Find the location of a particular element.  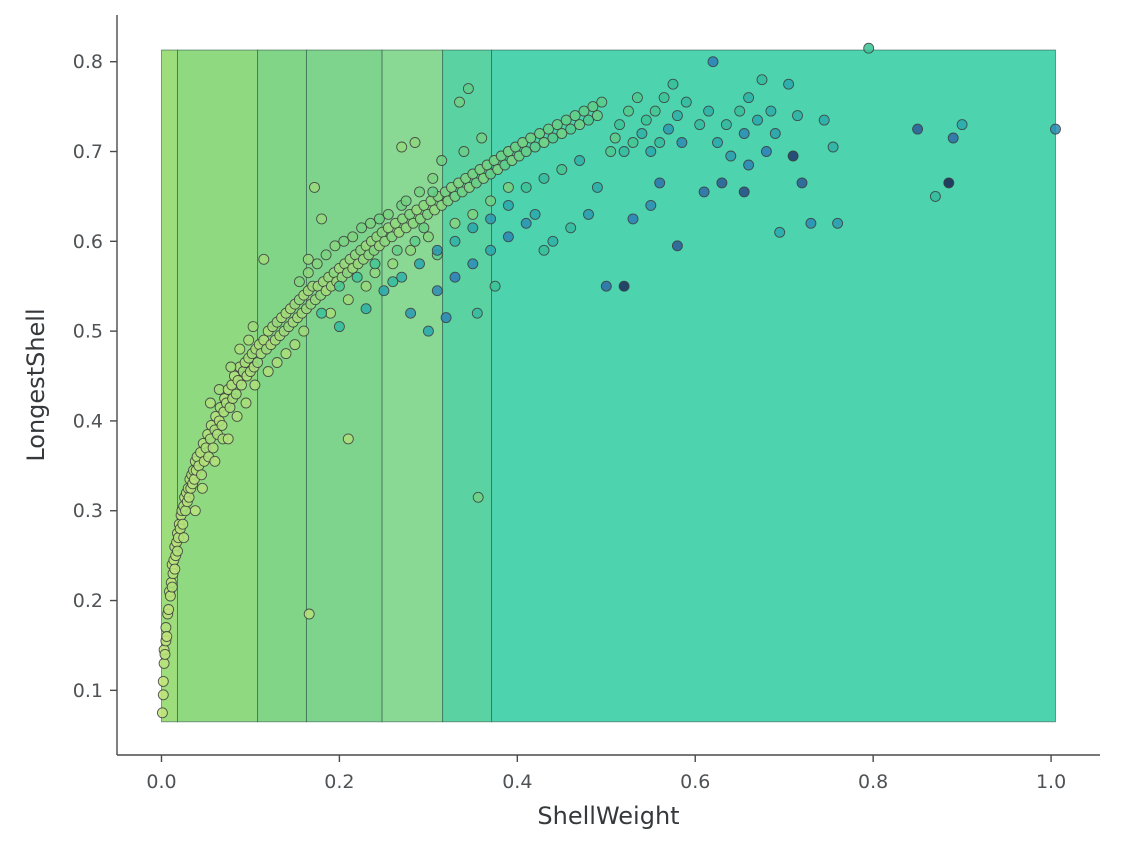

y-tick-label: 0.2 is located at coordinates (88, 601).